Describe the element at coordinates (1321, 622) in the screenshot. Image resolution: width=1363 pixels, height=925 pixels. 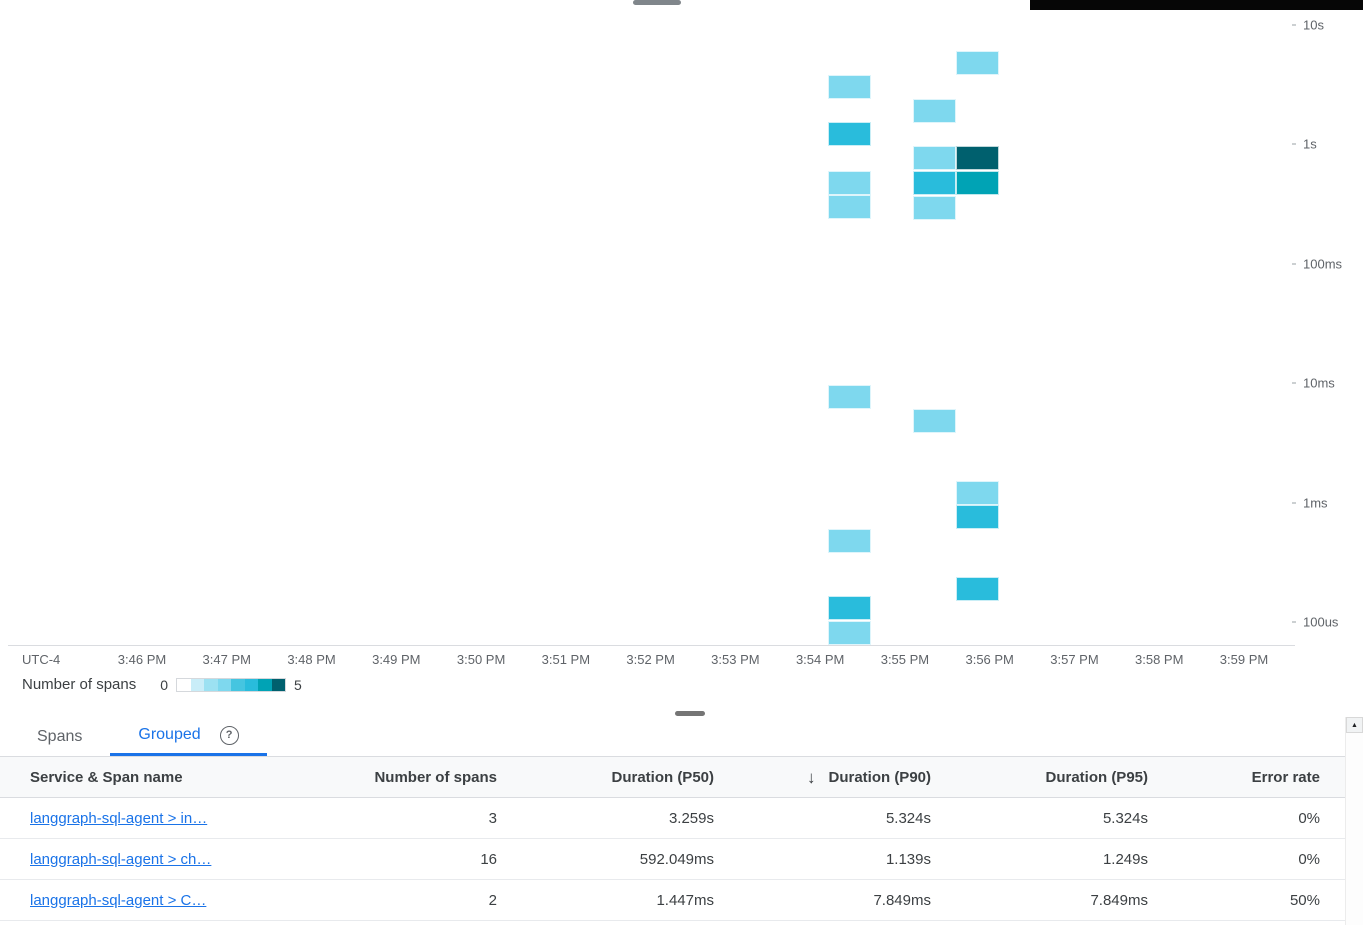
I see `y-axis-label: 100us` at that location.